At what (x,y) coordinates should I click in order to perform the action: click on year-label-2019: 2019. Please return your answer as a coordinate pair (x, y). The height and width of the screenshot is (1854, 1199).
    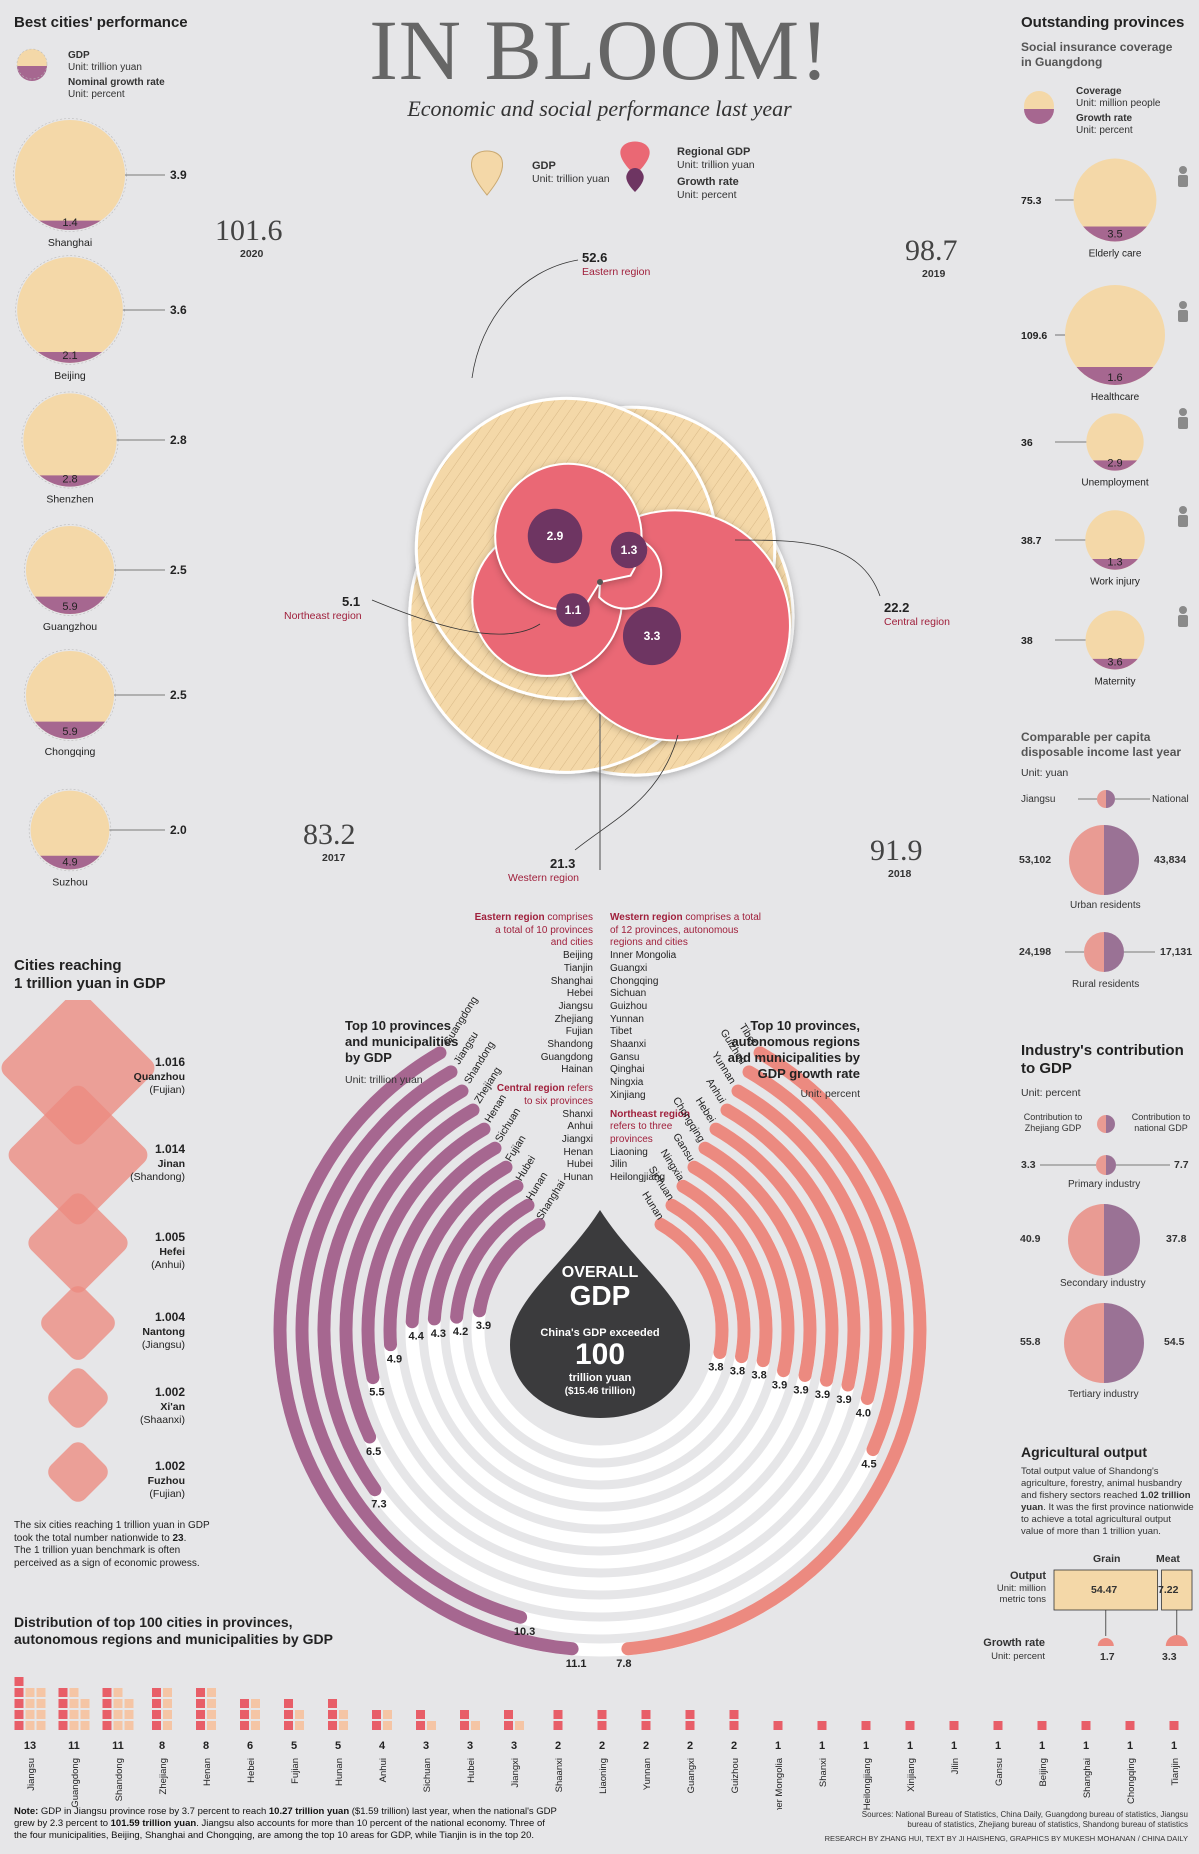
    Looking at the image, I should click on (934, 274).